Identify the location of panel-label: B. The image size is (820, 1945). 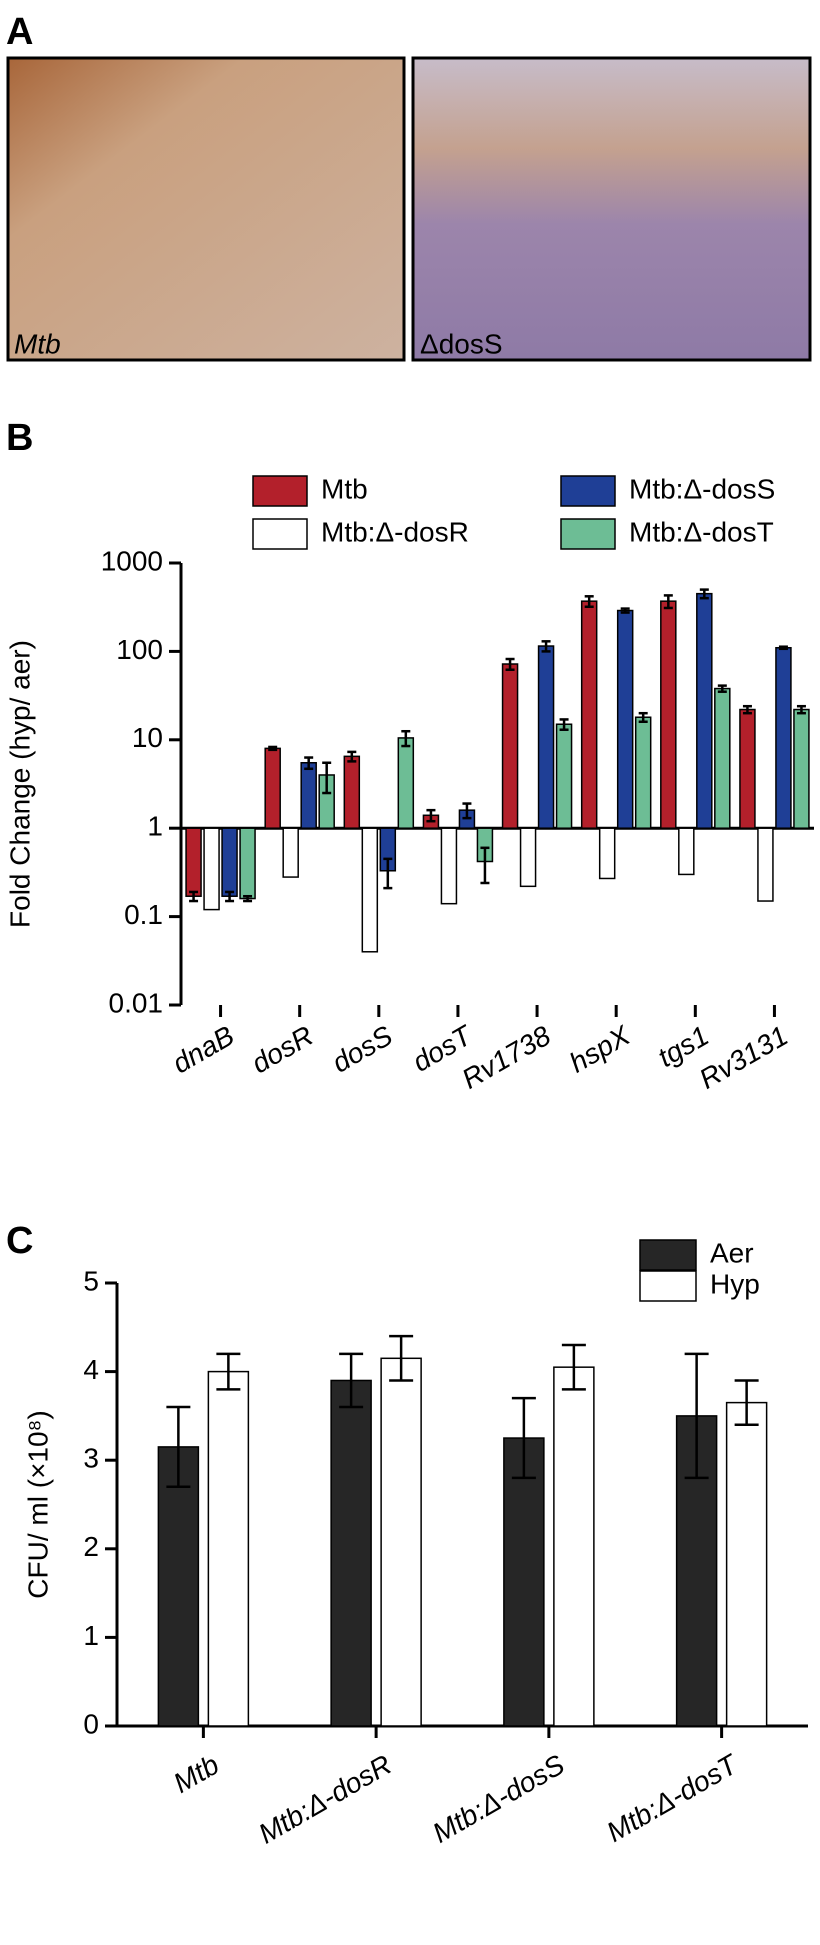
(19, 438).